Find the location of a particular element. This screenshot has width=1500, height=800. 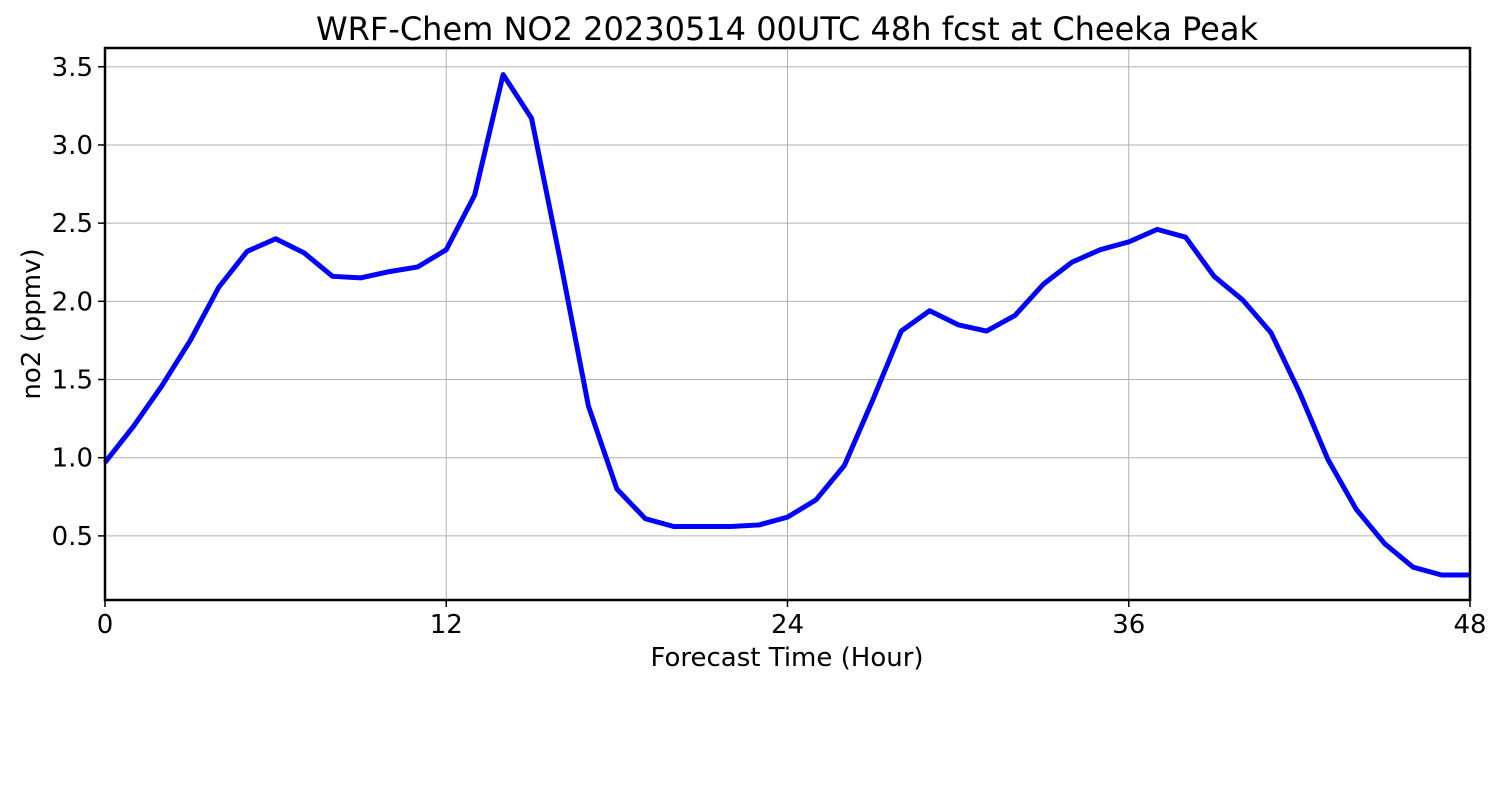

x-tick-label: 24 is located at coordinates (787, 625).